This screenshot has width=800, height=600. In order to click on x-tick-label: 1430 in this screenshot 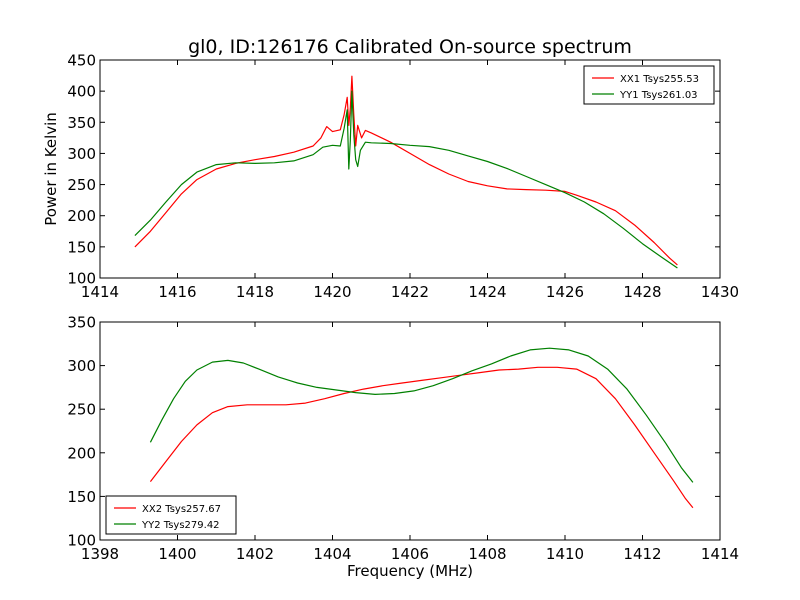, I will do `click(720, 292)`.